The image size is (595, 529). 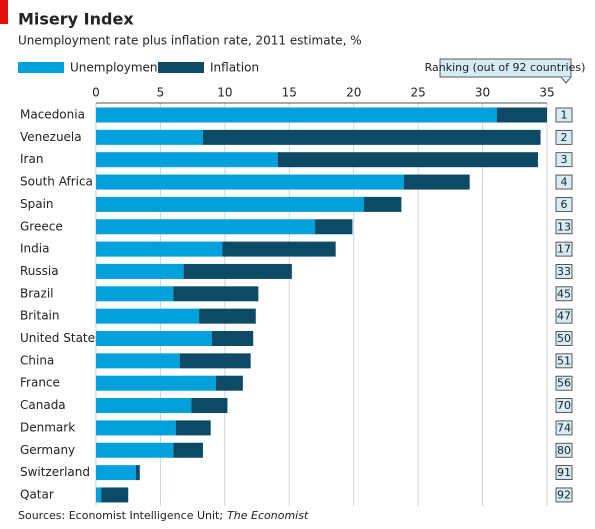 What do you see at coordinates (161, 93) in the screenshot?
I see `x-tick-label: 5` at bounding box center [161, 93].